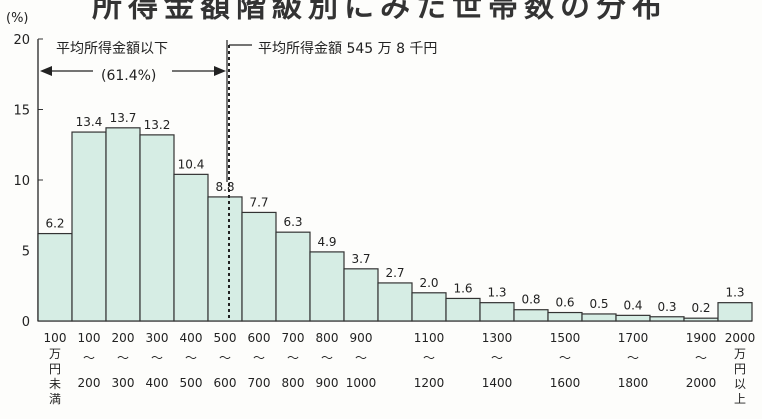  Describe the element at coordinates (632, 305) in the screenshot. I see `value-label: 0.4` at that location.